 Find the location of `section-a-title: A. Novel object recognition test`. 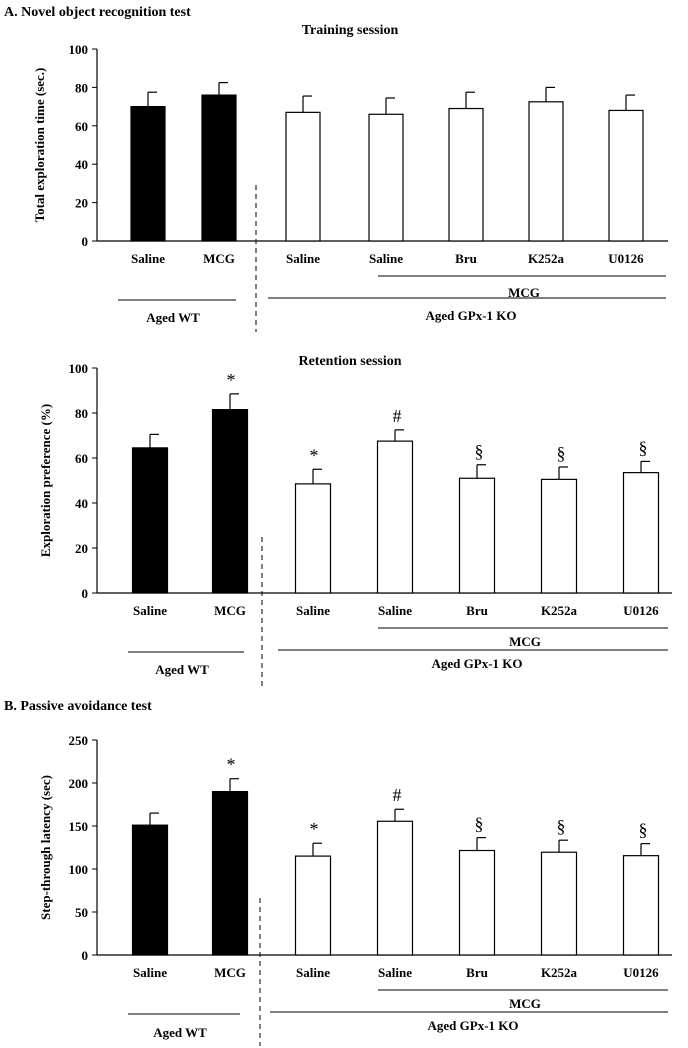

section-a-title: A. Novel object recognition test is located at coordinates (97, 12).